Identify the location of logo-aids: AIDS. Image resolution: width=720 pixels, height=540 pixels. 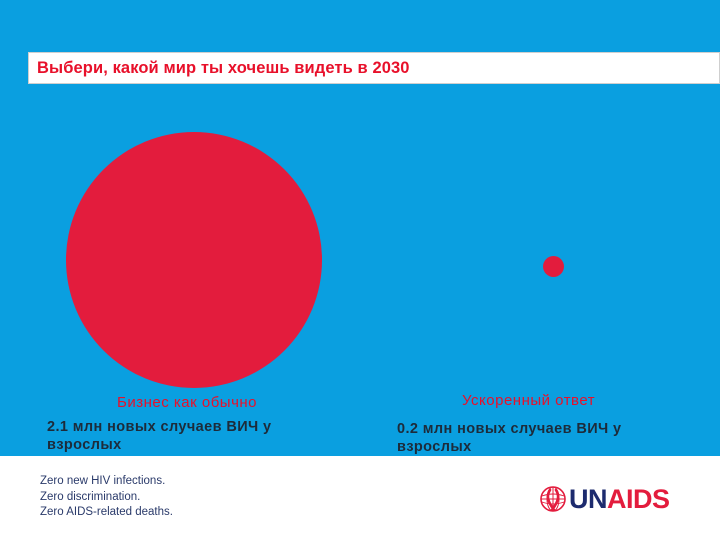
(638, 499).